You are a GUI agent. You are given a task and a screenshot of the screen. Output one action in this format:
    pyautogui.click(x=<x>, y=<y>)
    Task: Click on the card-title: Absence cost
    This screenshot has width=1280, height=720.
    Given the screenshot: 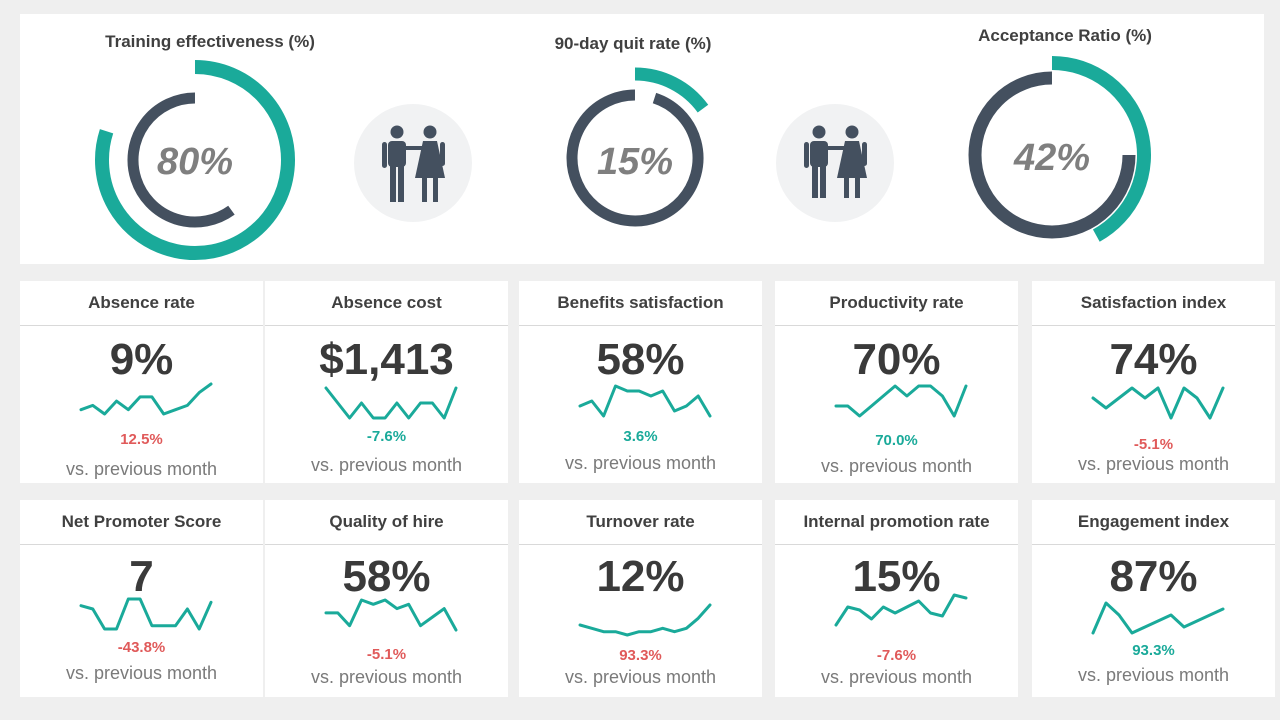 What is the action you would take?
    pyautogui.click(x=386, y=303)
    